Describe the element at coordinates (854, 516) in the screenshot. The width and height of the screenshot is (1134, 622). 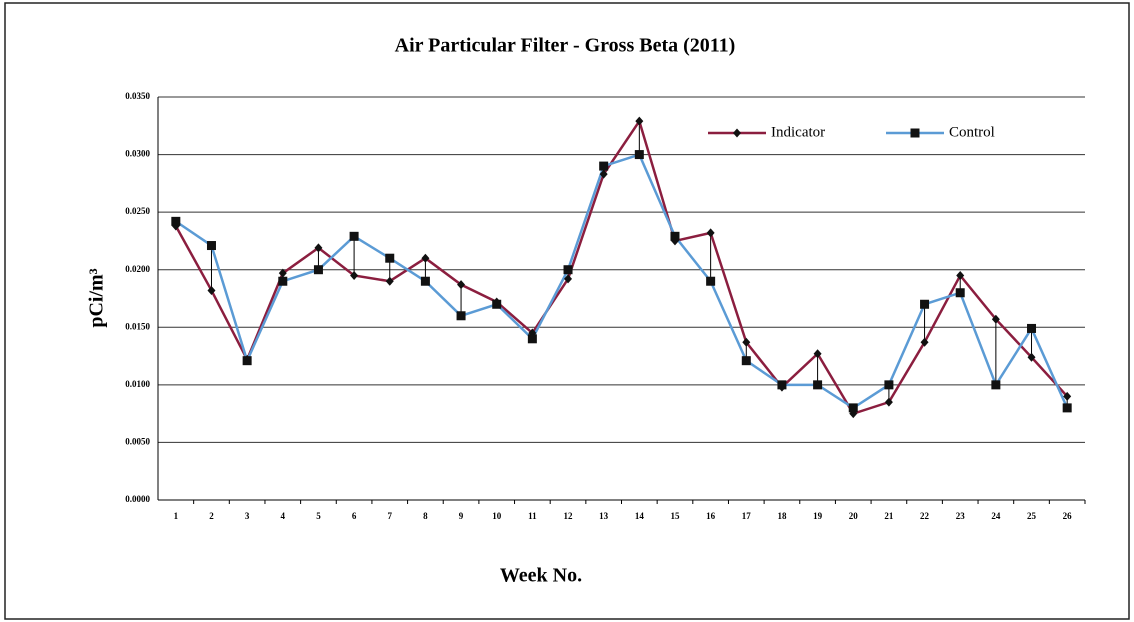
I see `x-tick-label: 20` at that location.